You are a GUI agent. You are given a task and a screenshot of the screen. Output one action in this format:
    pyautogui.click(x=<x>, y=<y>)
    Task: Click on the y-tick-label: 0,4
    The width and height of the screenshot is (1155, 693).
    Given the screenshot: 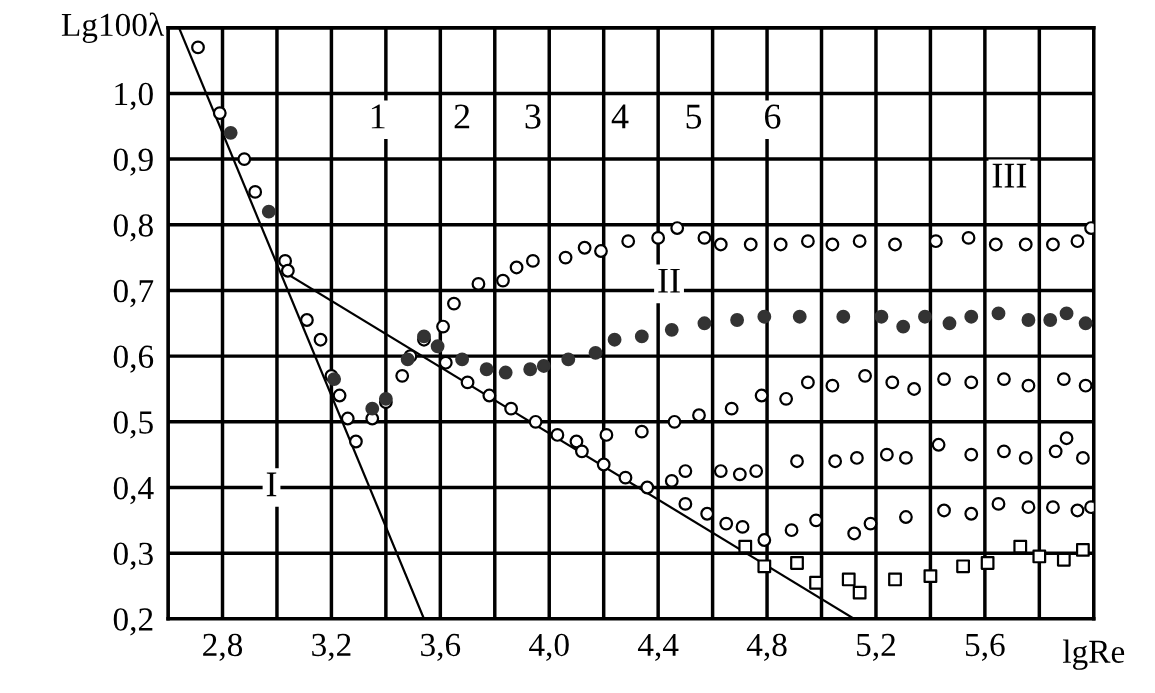 What is the action you would take?
    pyautogui.click(x=133, y=490)
    